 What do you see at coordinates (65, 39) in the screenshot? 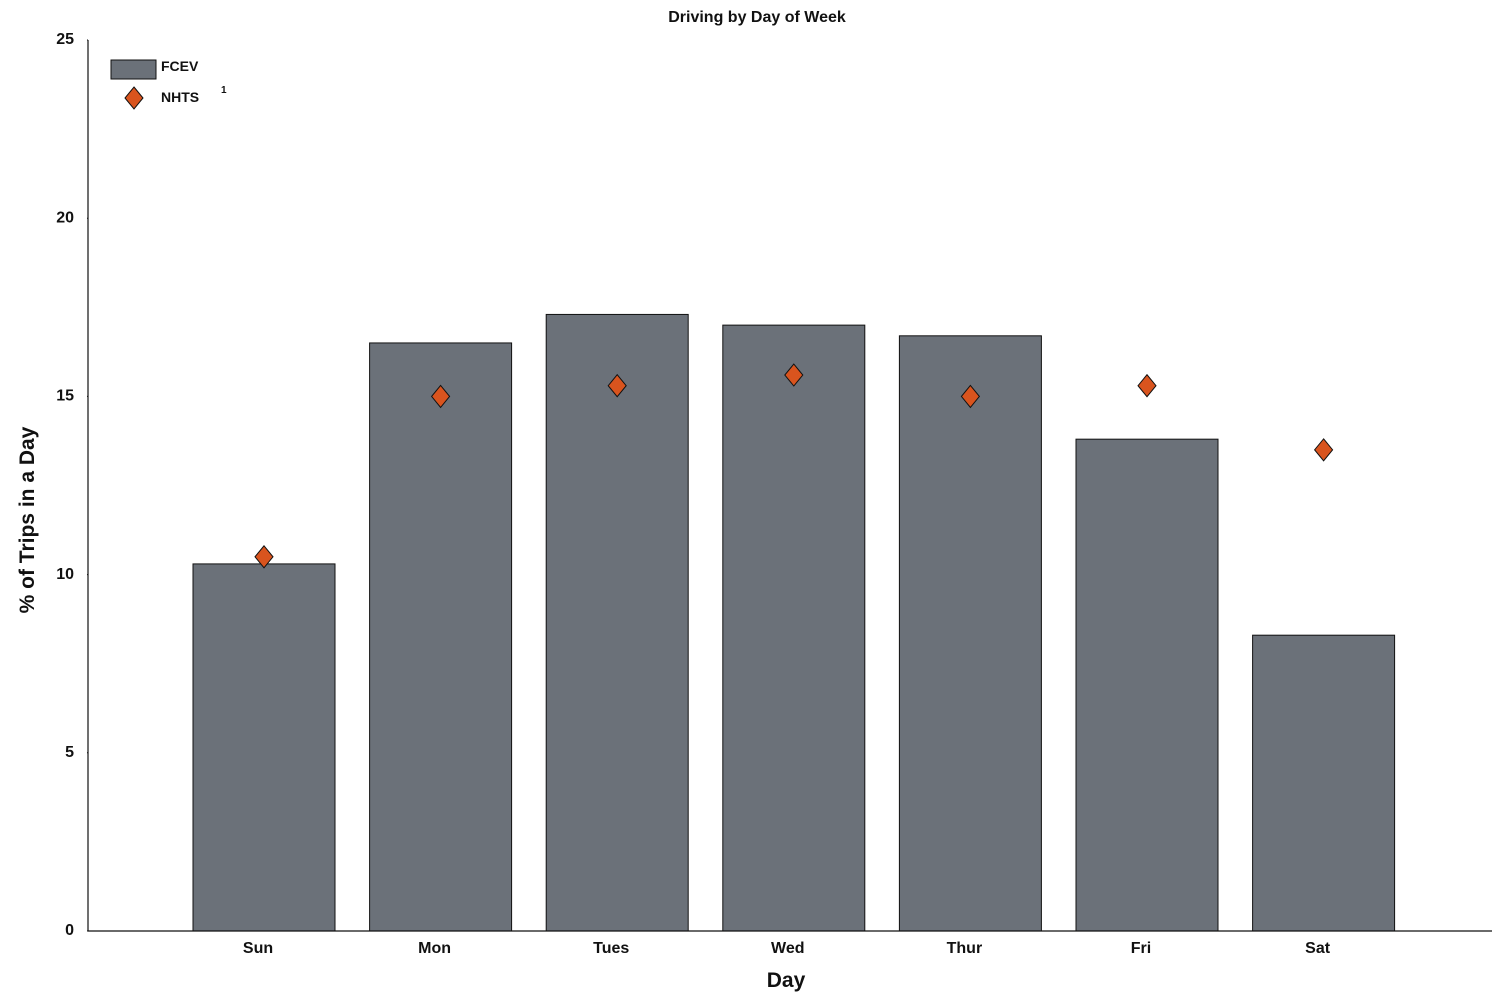
I see `y-tick-label: 25` at bounding box center [65, 39].